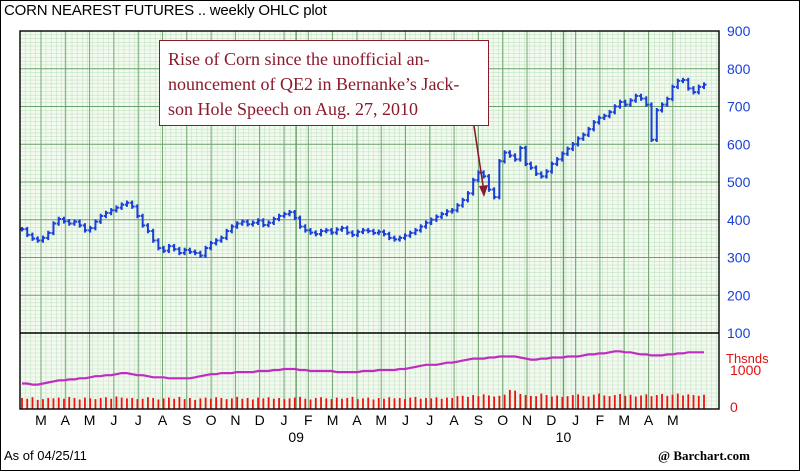  What do you see at coordinates (45, 455) in the screenshot?
I see `as-of-date: As of 04/25/11` at bounding box center [45, 455].